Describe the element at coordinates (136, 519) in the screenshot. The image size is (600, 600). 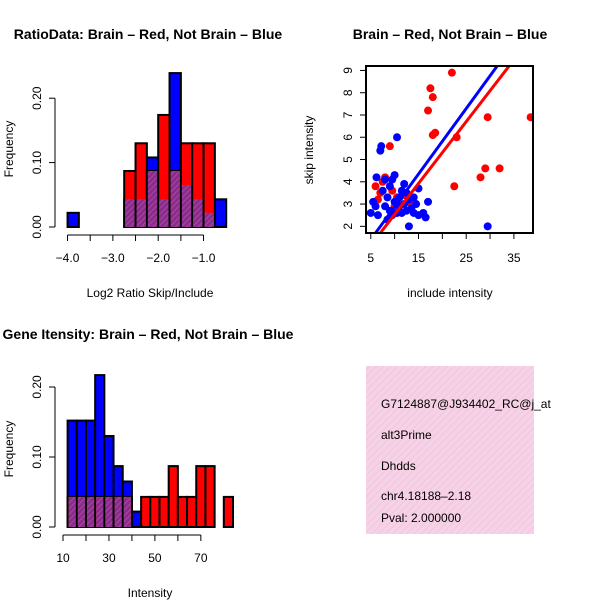
I see `intensity-bar-not-brain` at that location.